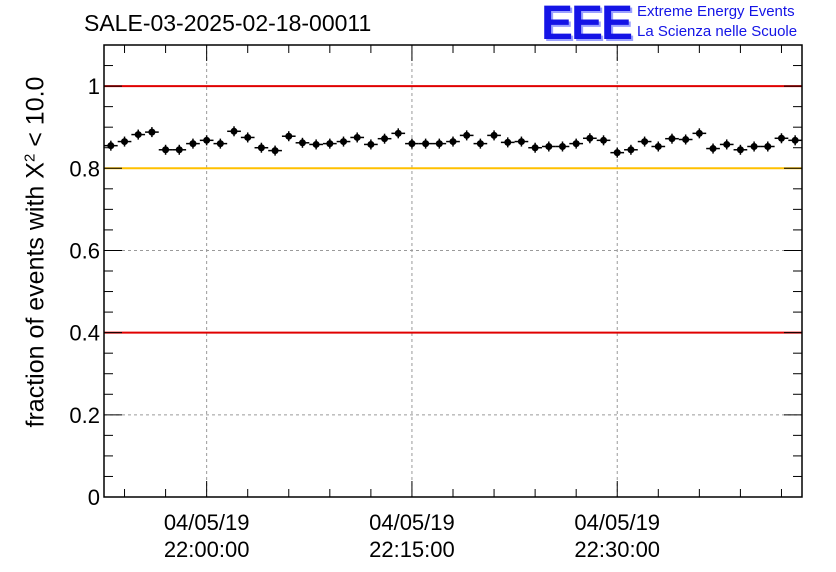 The height and width of the screenshot is (572, 836). I want to click on chart-title: SALE-03-2025-02-18-00011, so click(228, 23).